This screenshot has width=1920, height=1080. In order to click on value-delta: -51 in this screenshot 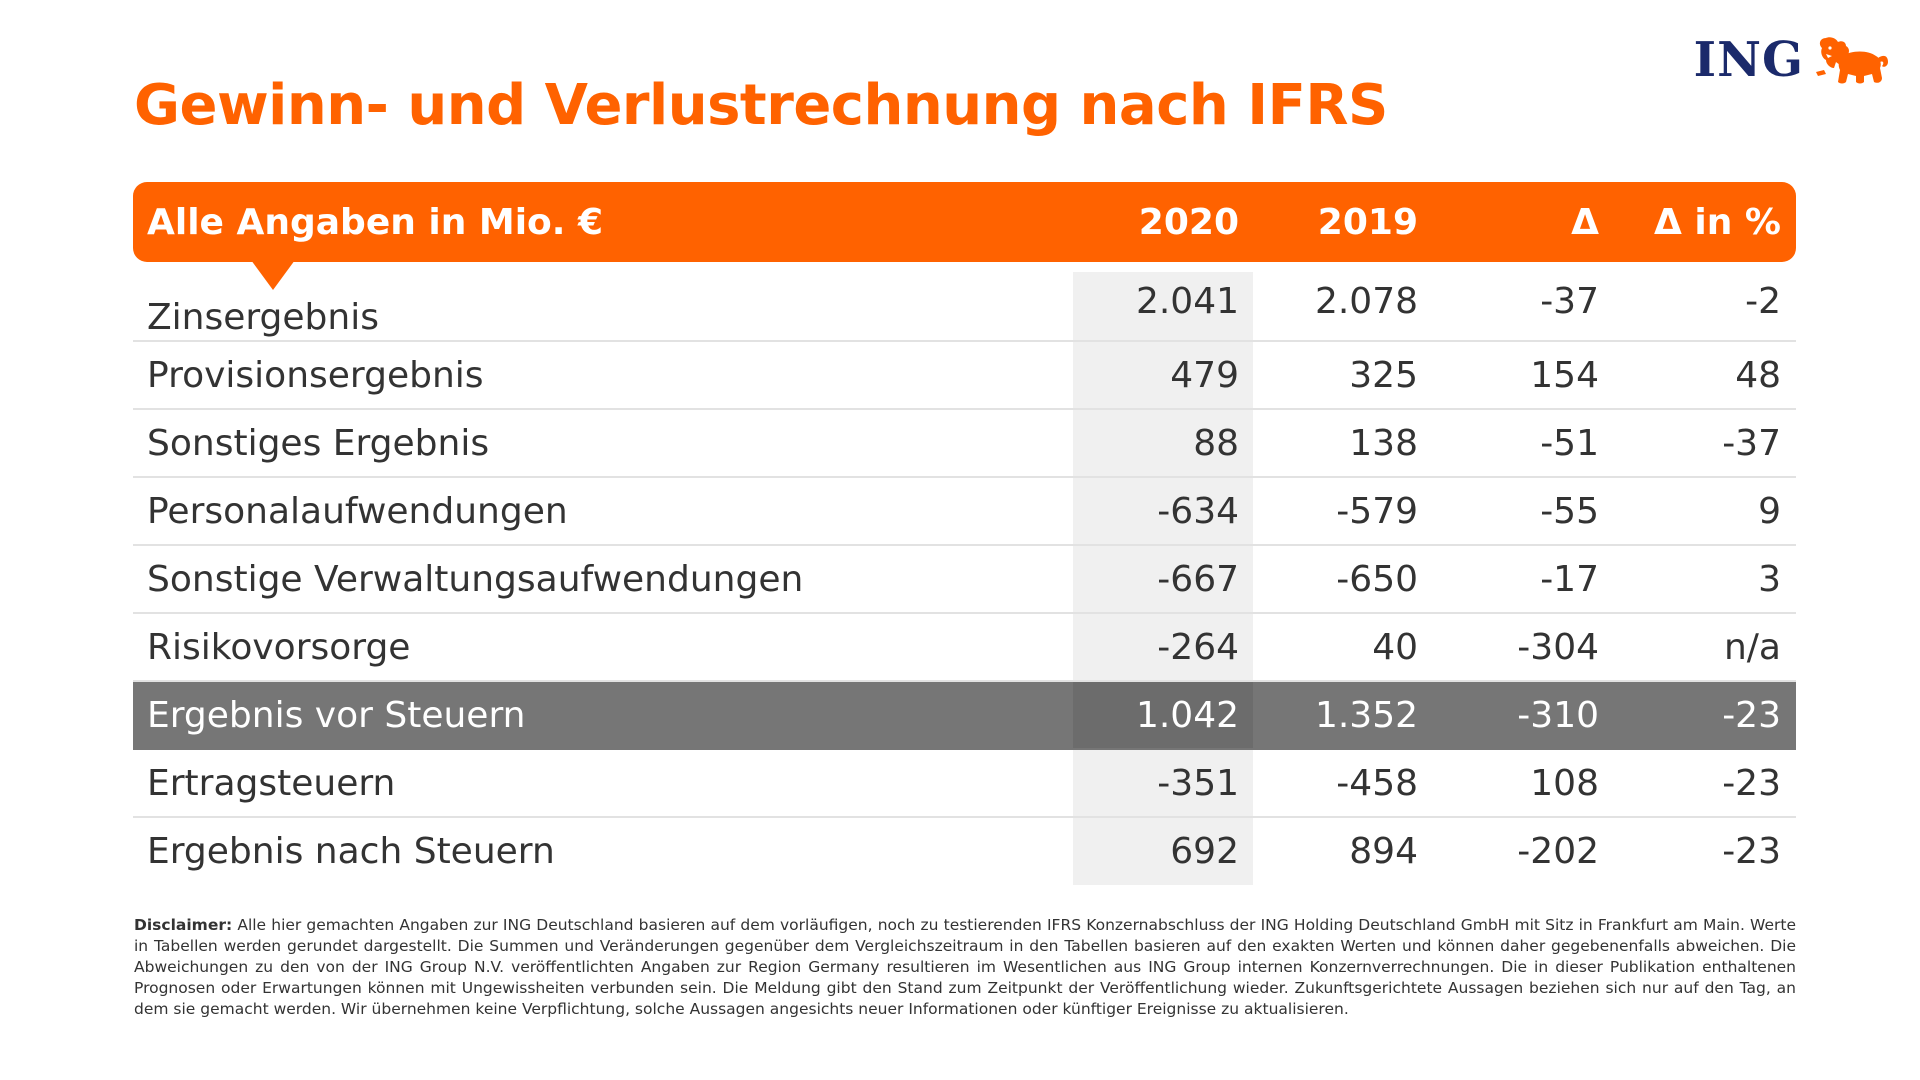, I will do `click(1569, 443)`.